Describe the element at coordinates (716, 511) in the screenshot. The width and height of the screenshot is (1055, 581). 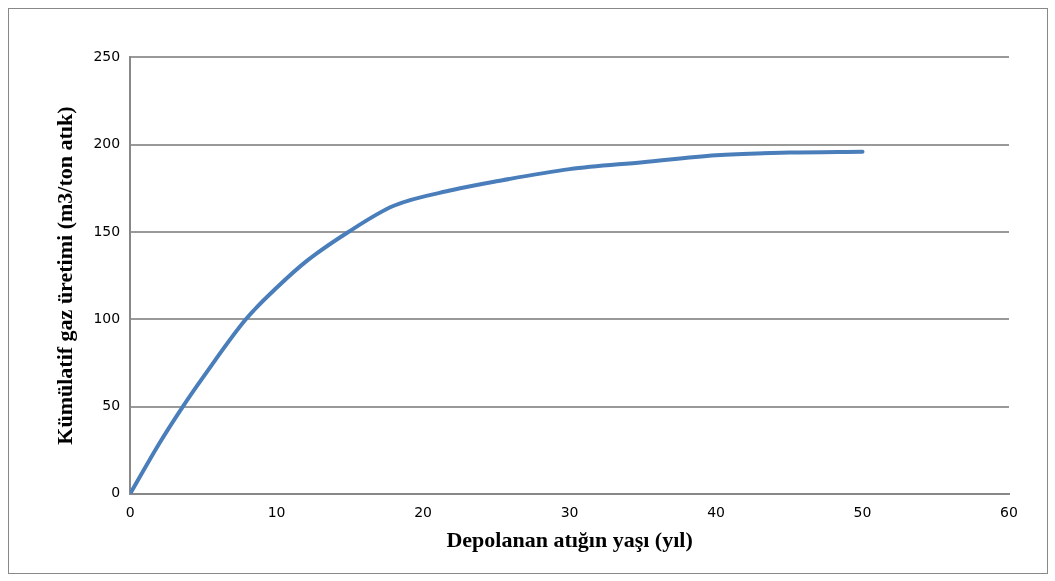
I see `x-tick-label: 40` at that location.